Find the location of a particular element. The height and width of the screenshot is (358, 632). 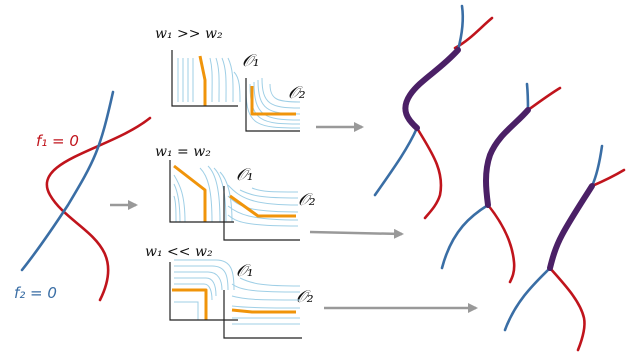

panel-w1-eq-w2: w₁ = w₂ 𝒪₁ 𝒪₂ is located at coordinates (235, 192).